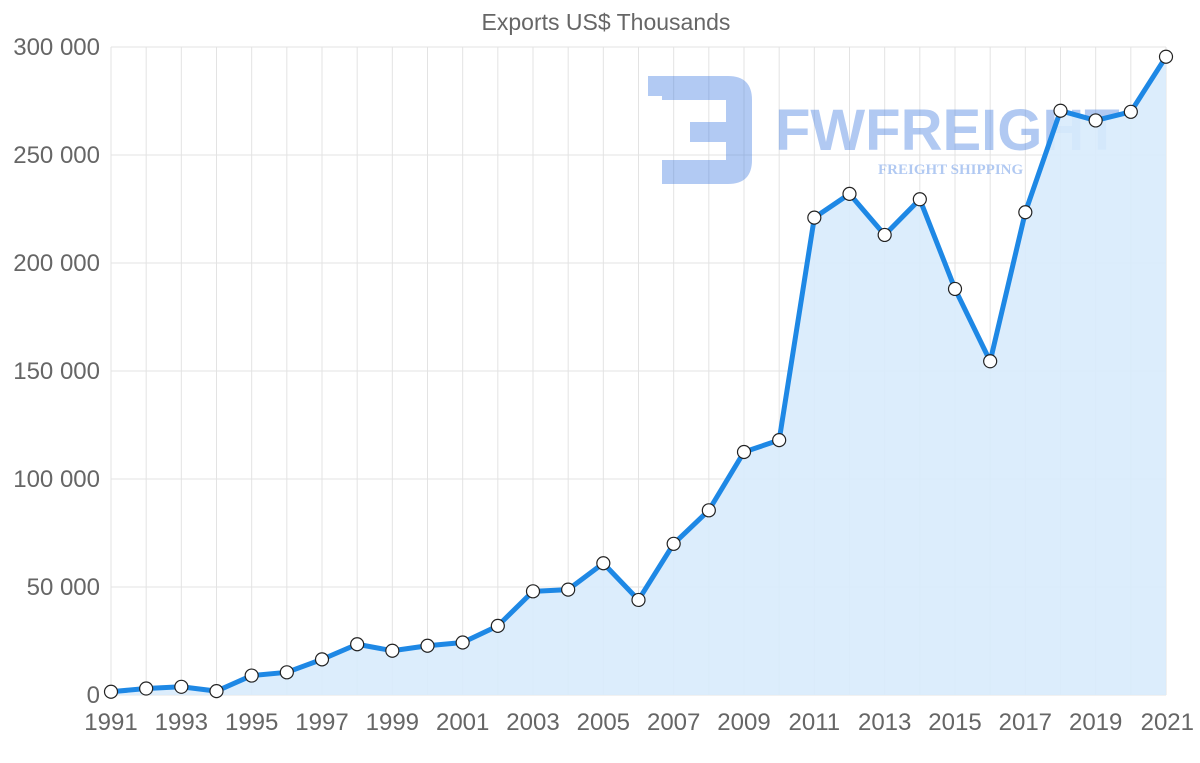  I want to click on data-point-2019, so click(1095, 120).